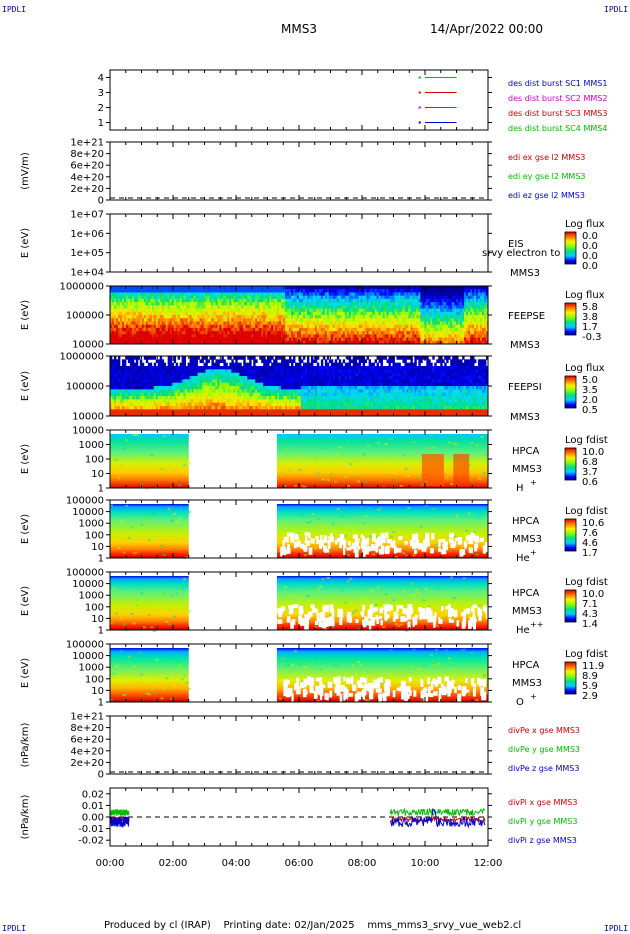 The width and height of the screenshot is (630, 934). Describe the element at coordinates (590, 482) in the screenshot. I see `colorbar-label-hpca_h: 0.6` at that location.